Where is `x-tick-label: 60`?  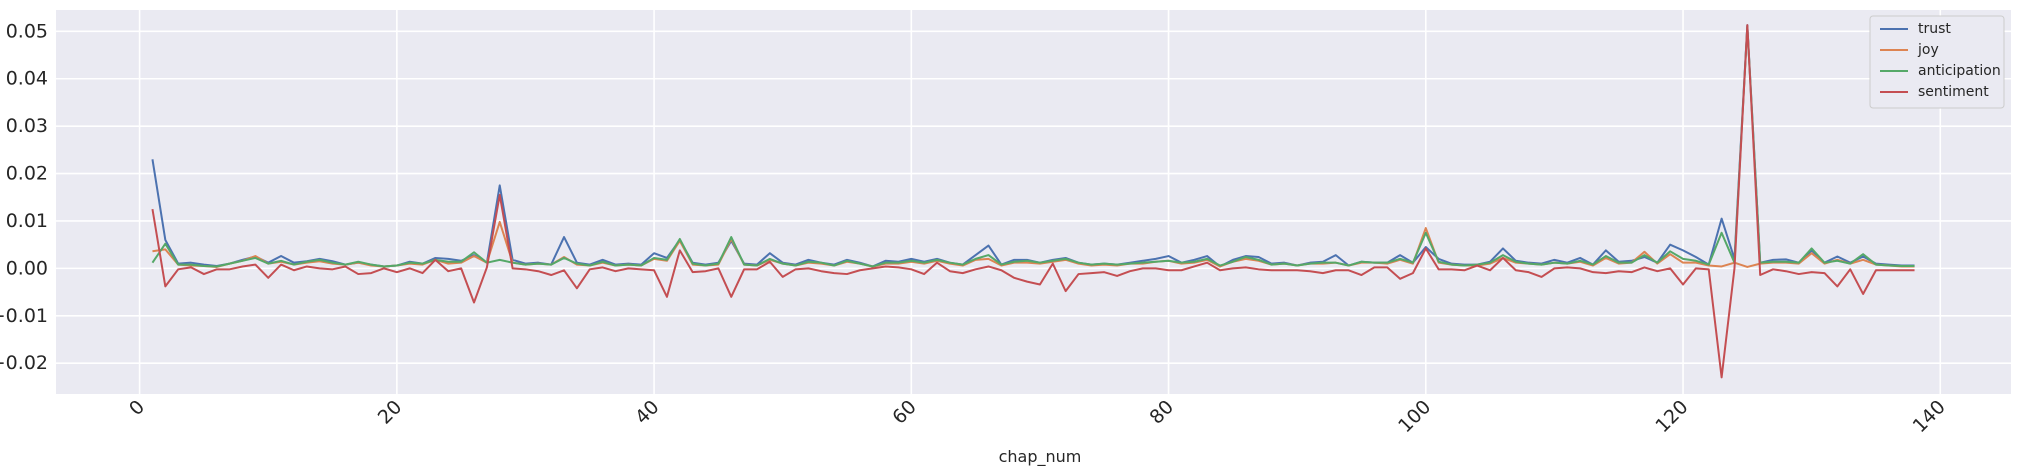
x-tick-label: 60 is located at coordinates (904, 412).